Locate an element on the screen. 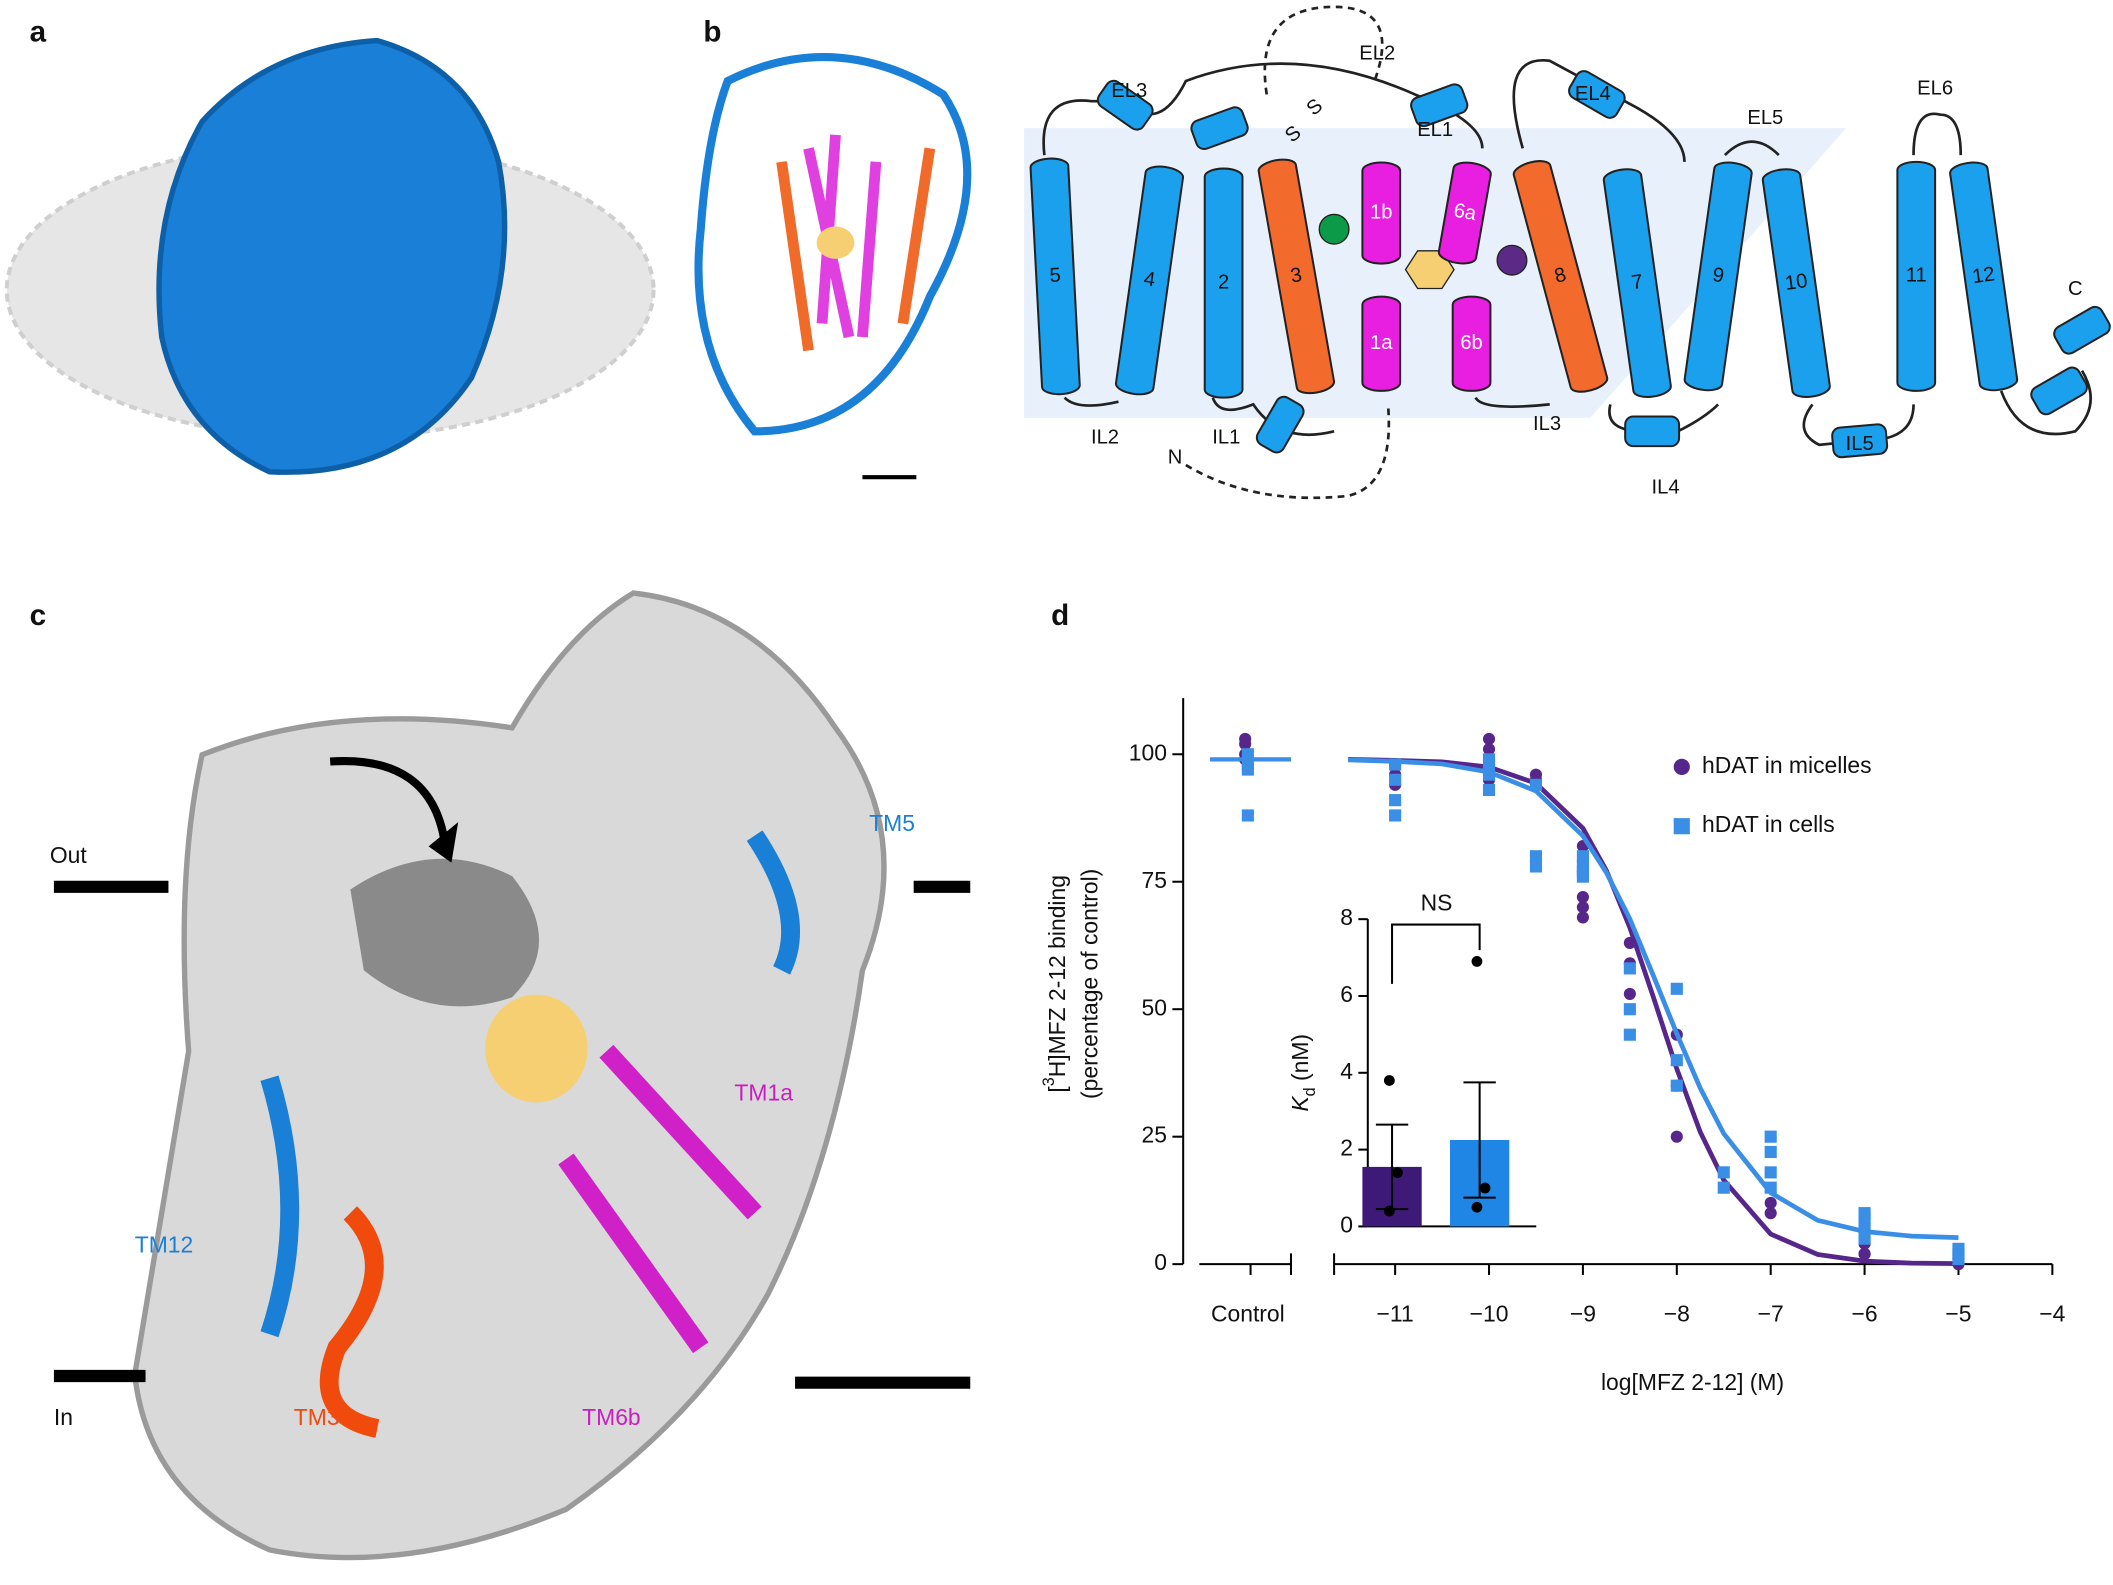  x-axis-label: log[MFZ 2-12] (M) is located at coordinates (1692, 1382).